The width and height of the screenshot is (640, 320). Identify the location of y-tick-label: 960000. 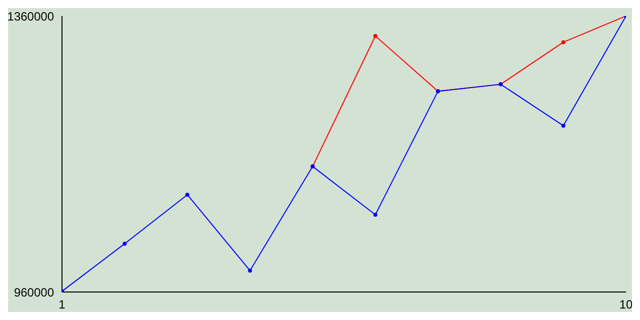
(34, 292).